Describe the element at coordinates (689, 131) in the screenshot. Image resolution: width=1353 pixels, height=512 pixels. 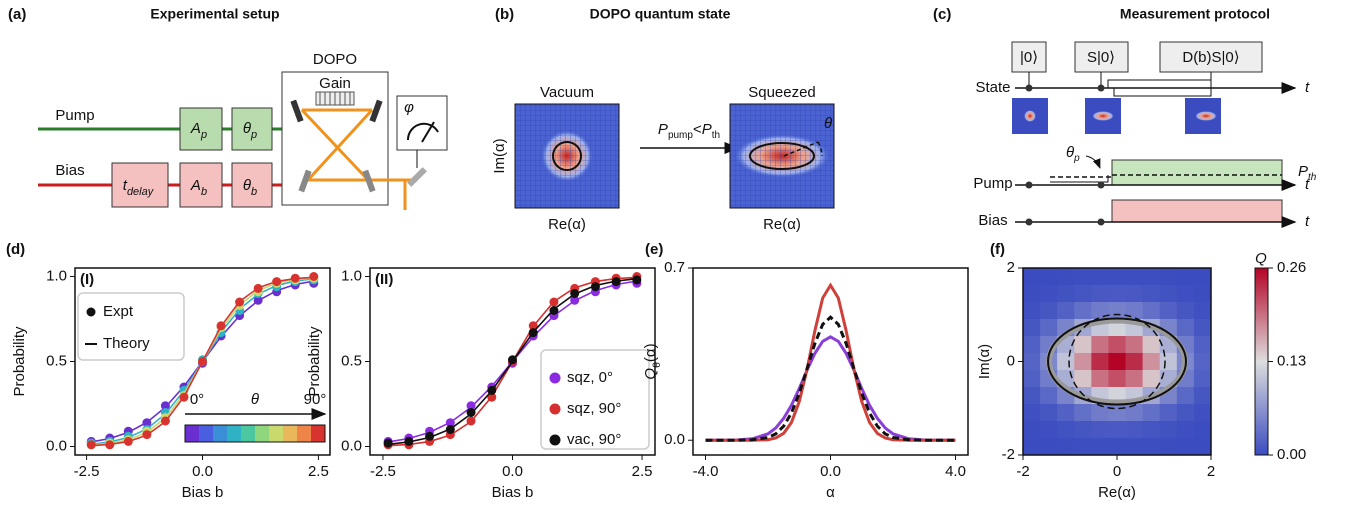
I see `threshold-text: Ppump<Pth` at that location.